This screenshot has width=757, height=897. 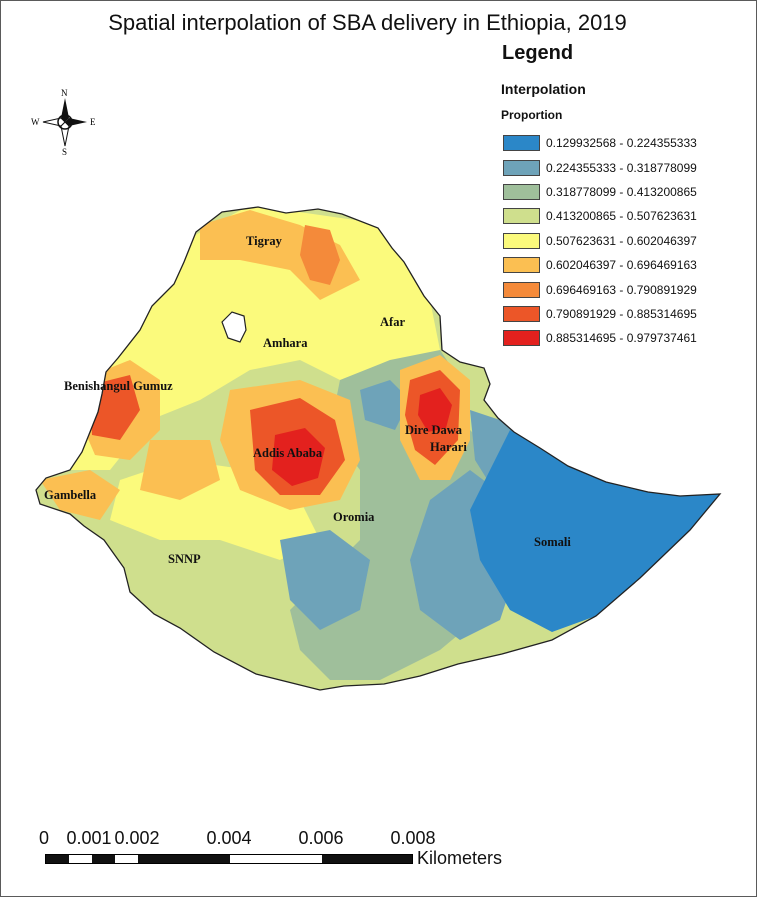 I want to click on legend-label: 0.224355333 - 0.318778099, so click(x=621, y=167).